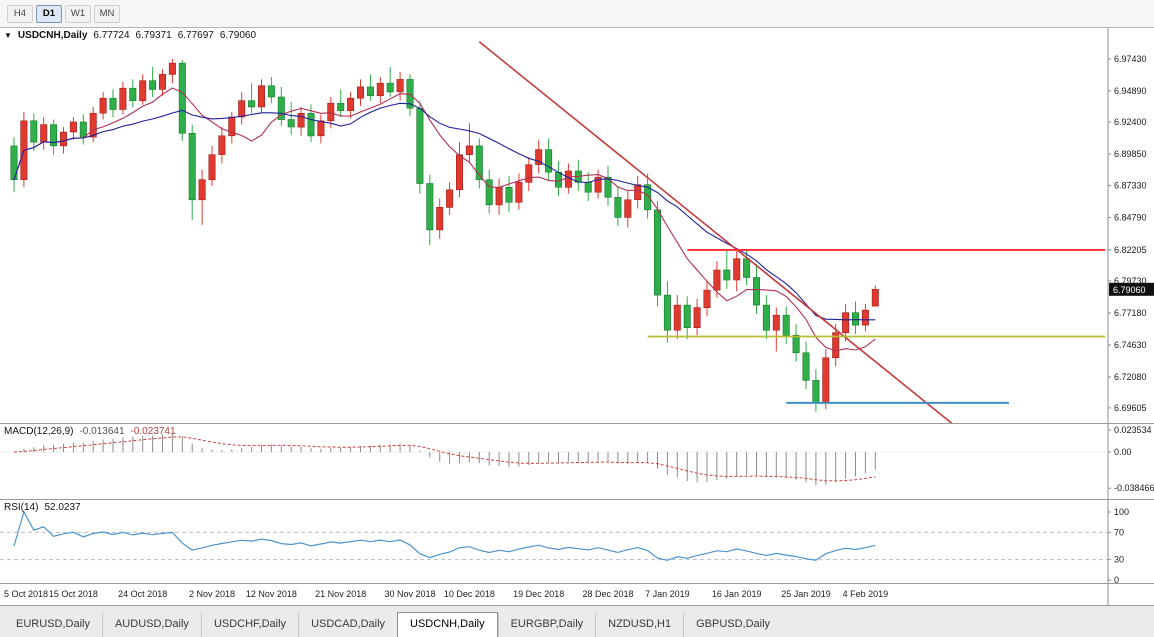 The image size is (1154, 637). I want to click on date-label: 28 Dec 2018, so click(607, 594).